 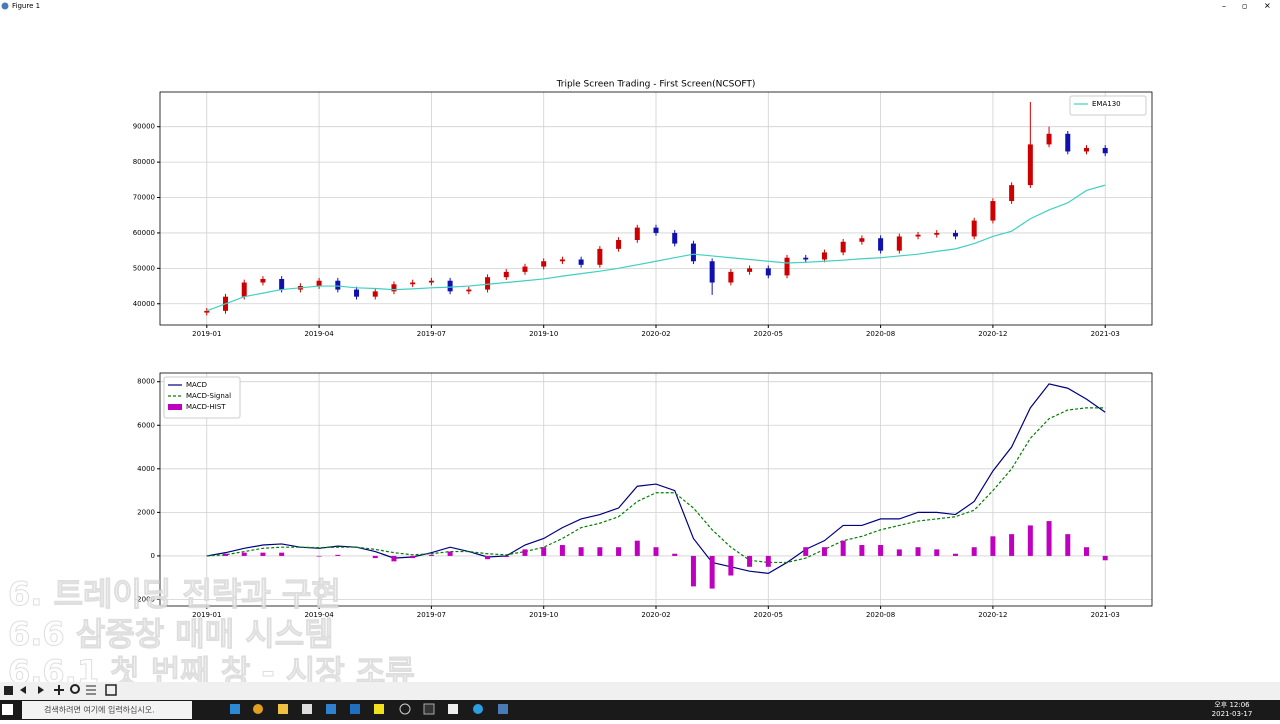 I want to click on series-line, so click(x=656, y=248).